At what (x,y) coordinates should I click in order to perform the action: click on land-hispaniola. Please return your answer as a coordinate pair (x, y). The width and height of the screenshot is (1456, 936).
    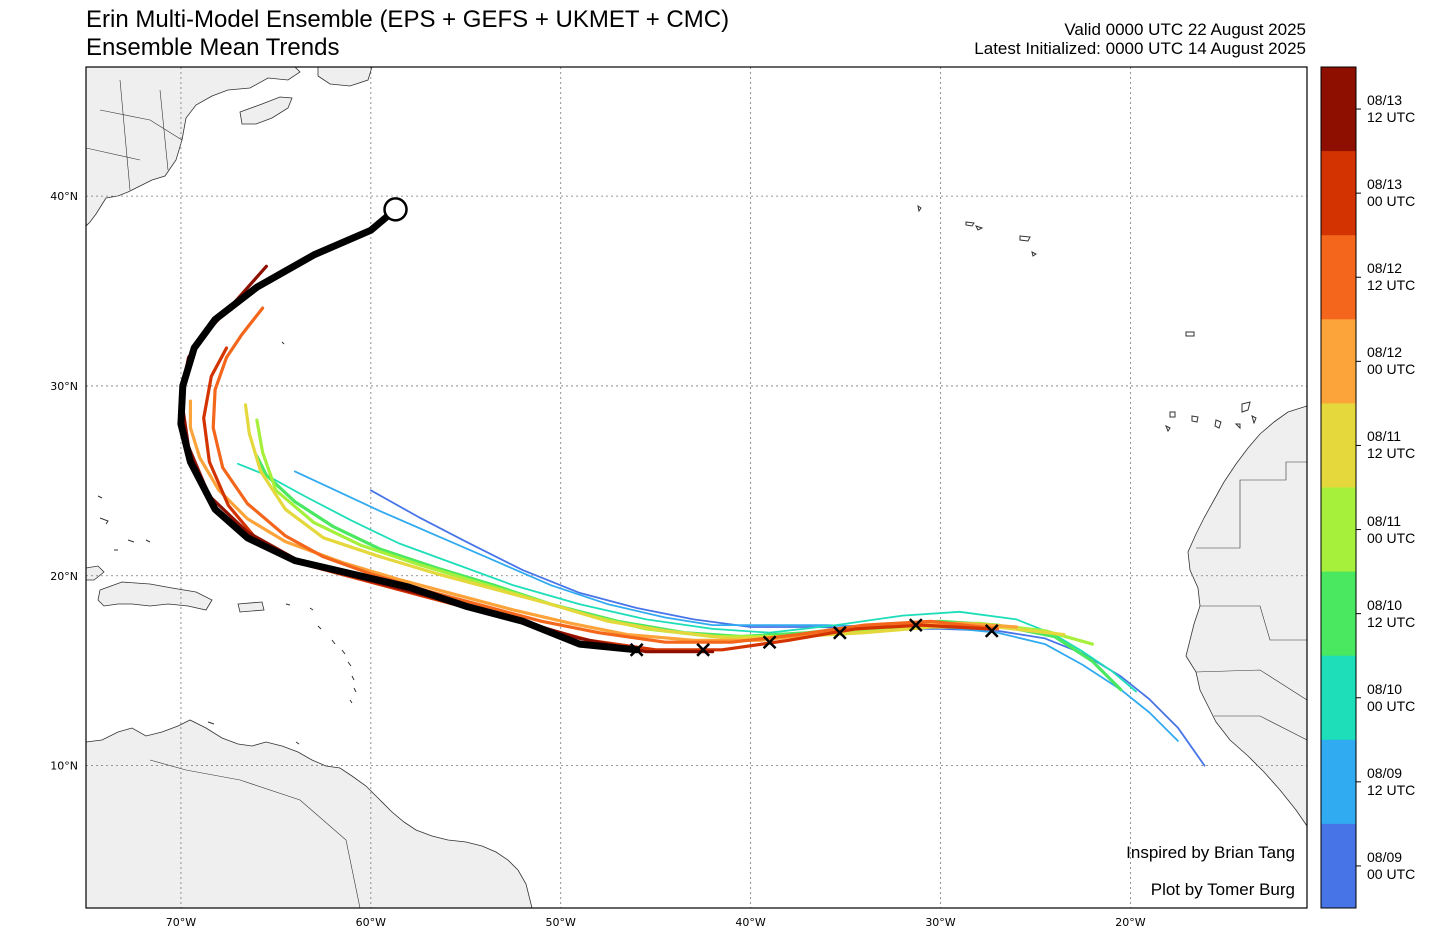
    Looking at the image, I should click on (155, 596).